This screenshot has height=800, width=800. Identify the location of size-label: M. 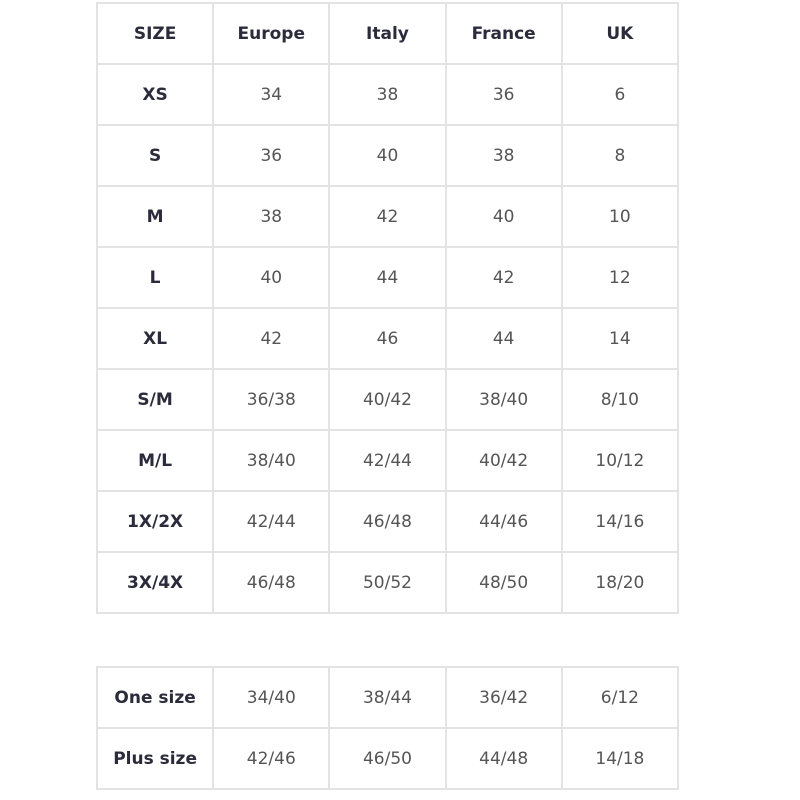
(155, 216).